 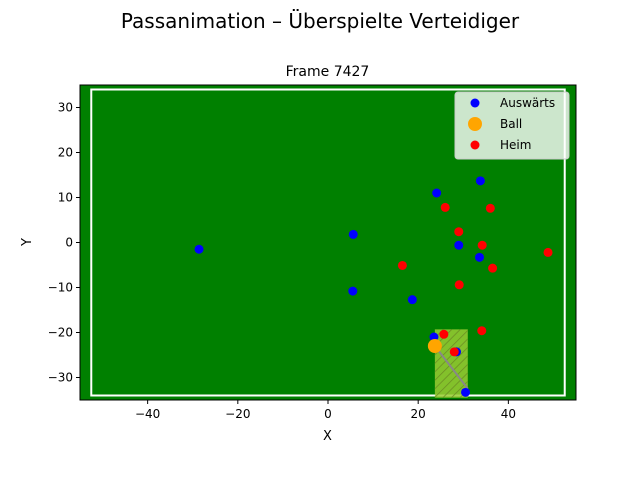 What do you see at coordinates (27, 242) in the screenshot?
I see `y-axis-label: Y` at bounding box center [27, 242].